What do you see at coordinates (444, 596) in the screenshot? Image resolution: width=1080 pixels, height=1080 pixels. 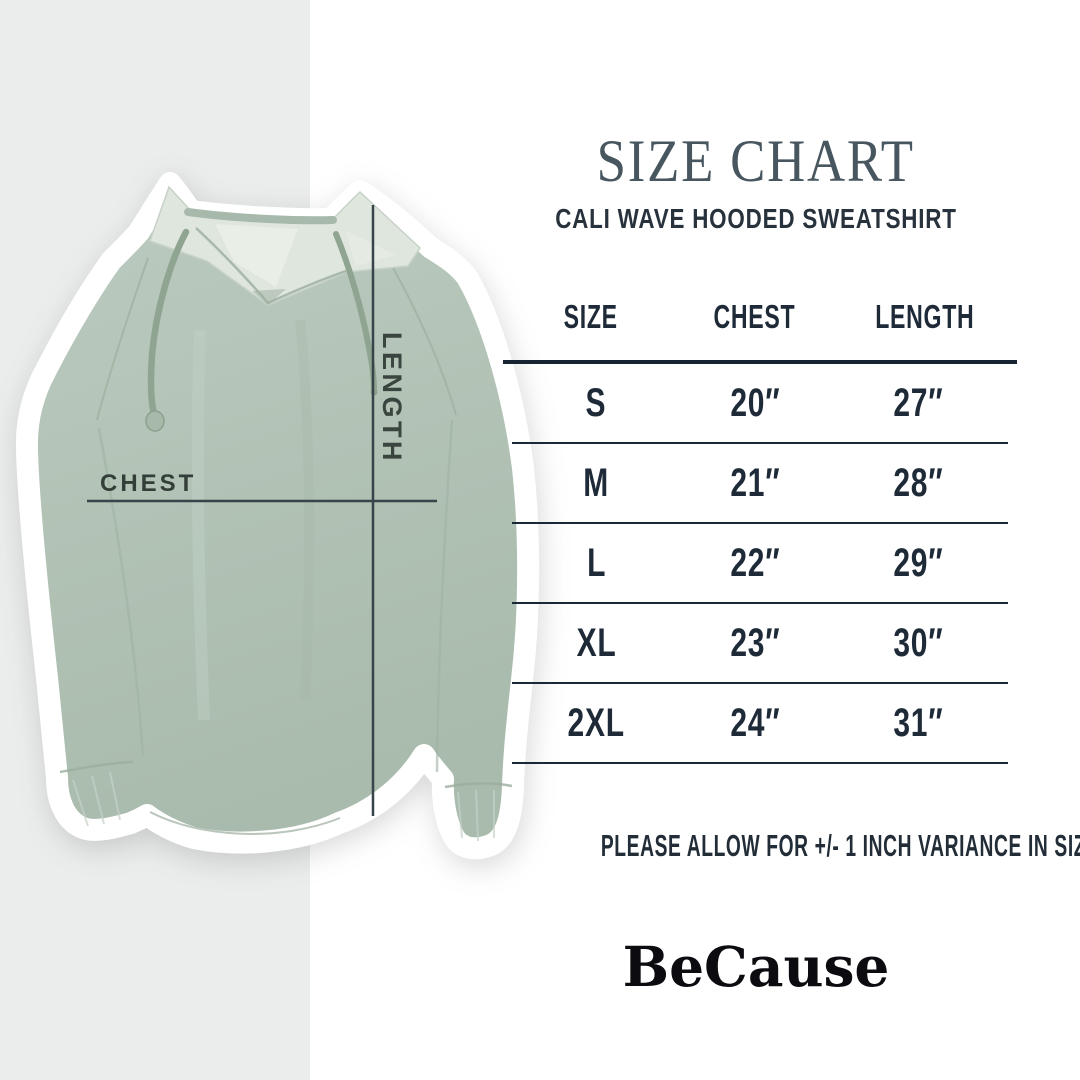 I see `right-sleeve-crease` at bounding box center [444, 596].